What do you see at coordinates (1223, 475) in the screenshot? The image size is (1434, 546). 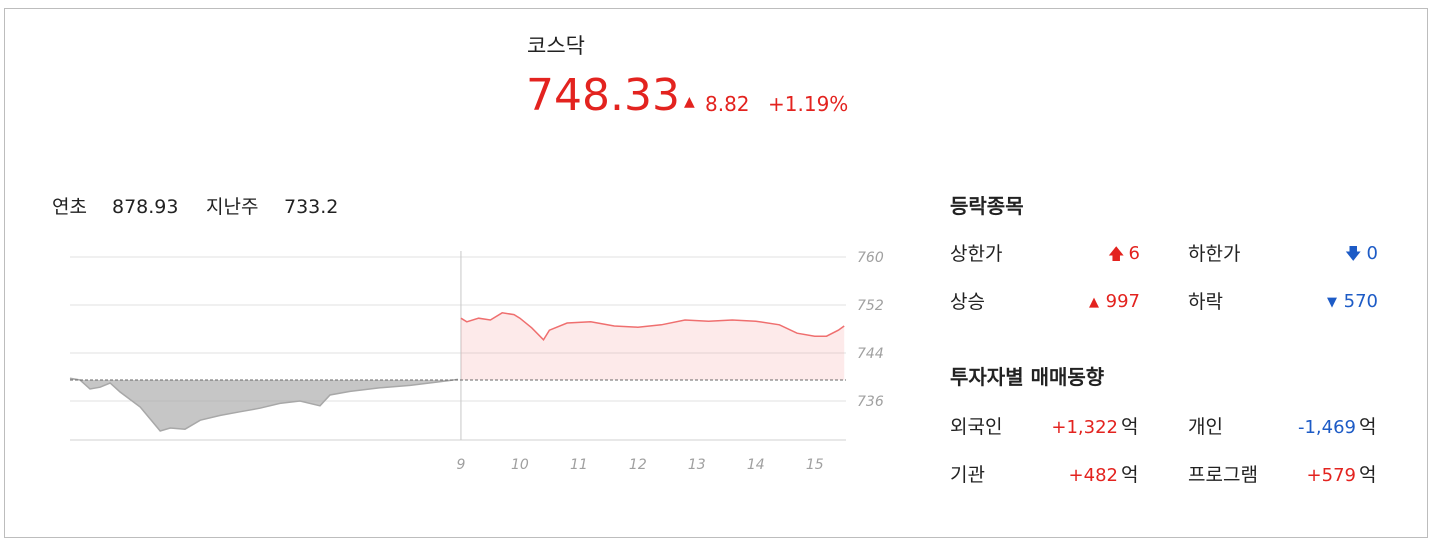 I see `investor-label: 프로그램` at bounding box center [1223, 475].